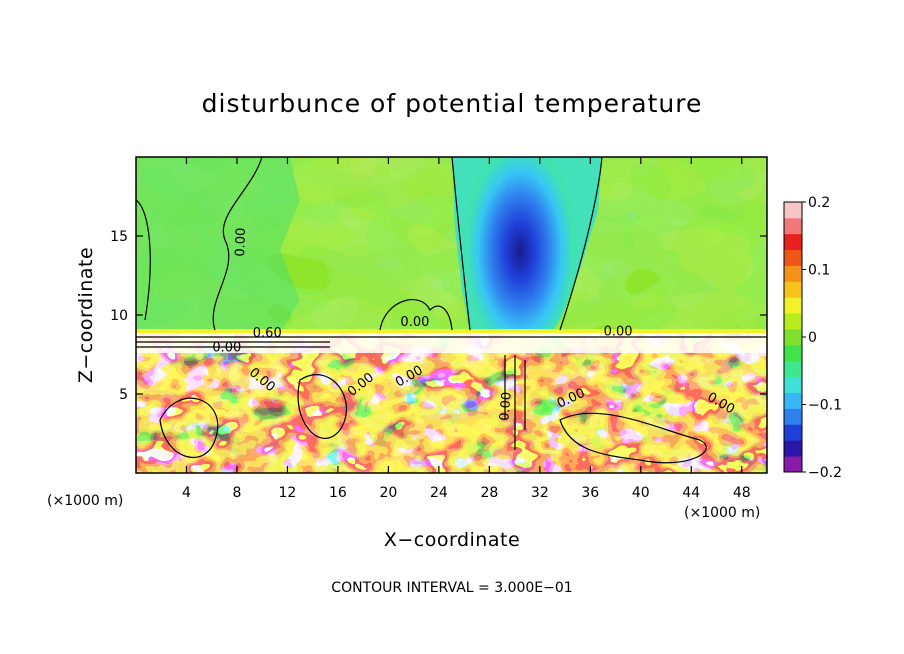 This screenshot has width=904, height=654. I want to click on layer-boundary, so click(451, 343).